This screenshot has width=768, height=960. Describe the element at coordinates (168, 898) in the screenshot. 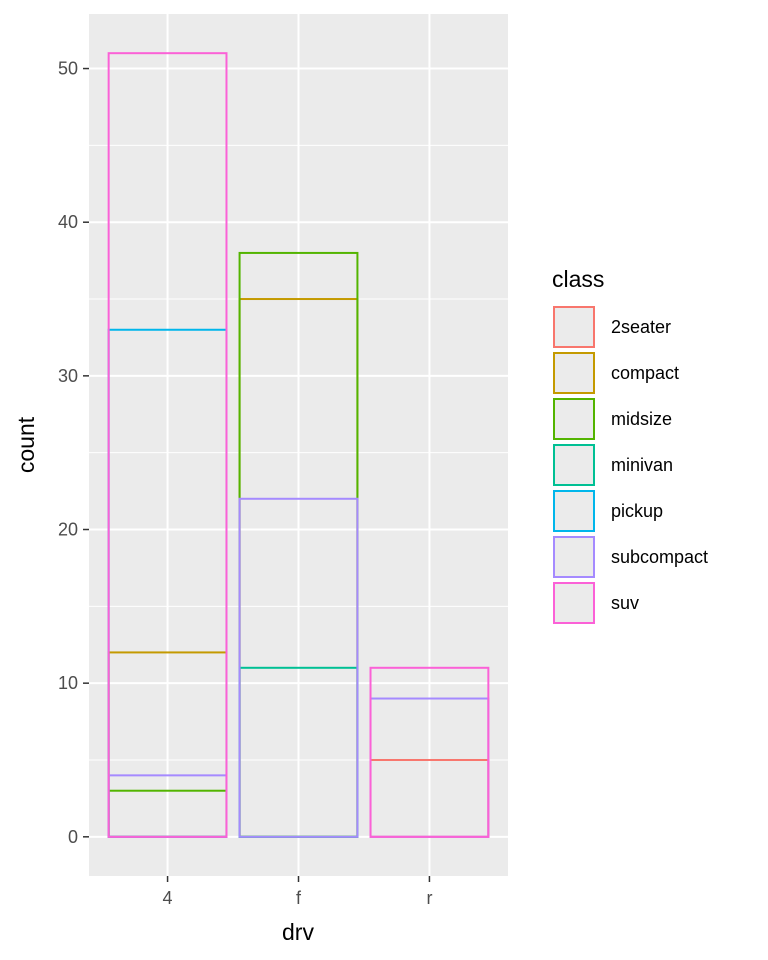

I see `x-tick-label: 4` at that location.